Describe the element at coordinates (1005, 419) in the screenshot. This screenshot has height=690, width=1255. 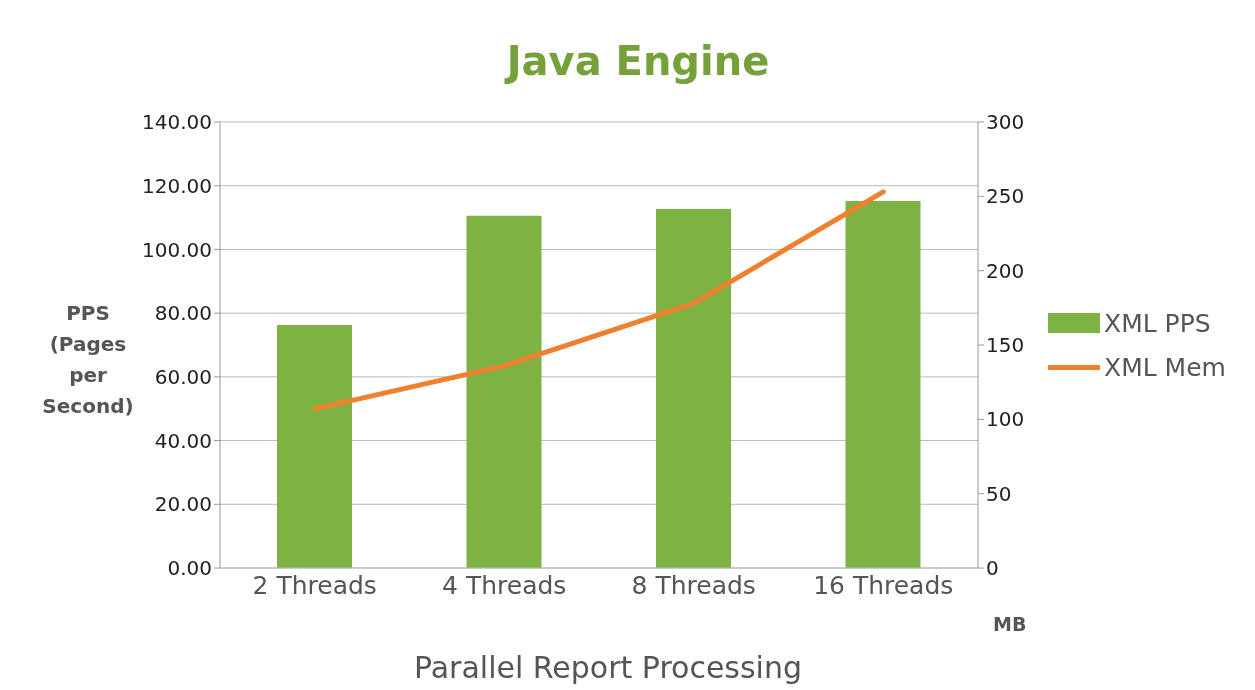
I see `y2-tick-label: 100` at that location.